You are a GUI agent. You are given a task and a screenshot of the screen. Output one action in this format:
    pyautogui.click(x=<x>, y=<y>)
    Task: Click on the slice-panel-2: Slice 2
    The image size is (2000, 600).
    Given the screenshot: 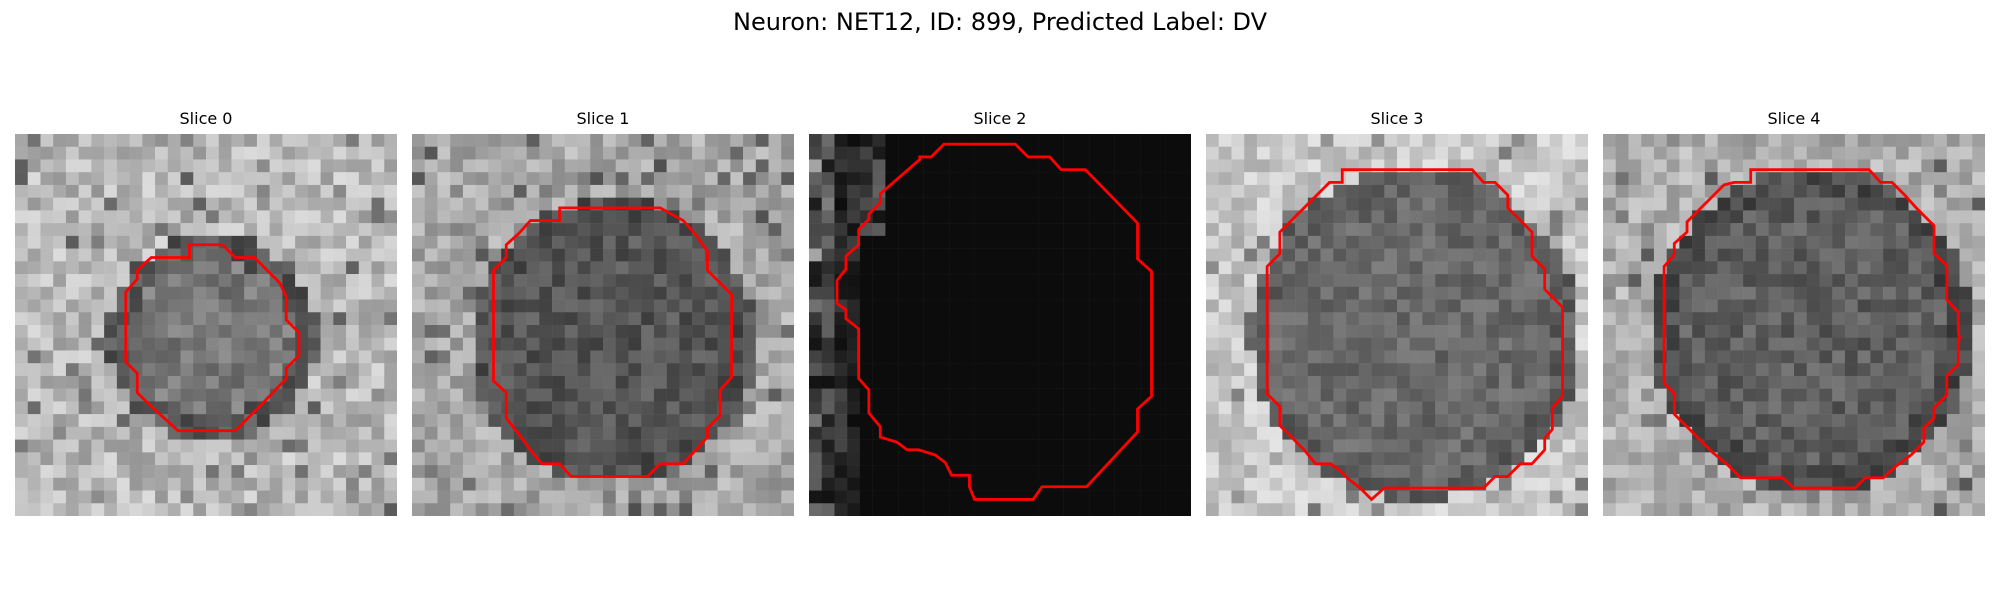 What is the action you would take?
    pyautogui.click(x=1000, y=313)
    